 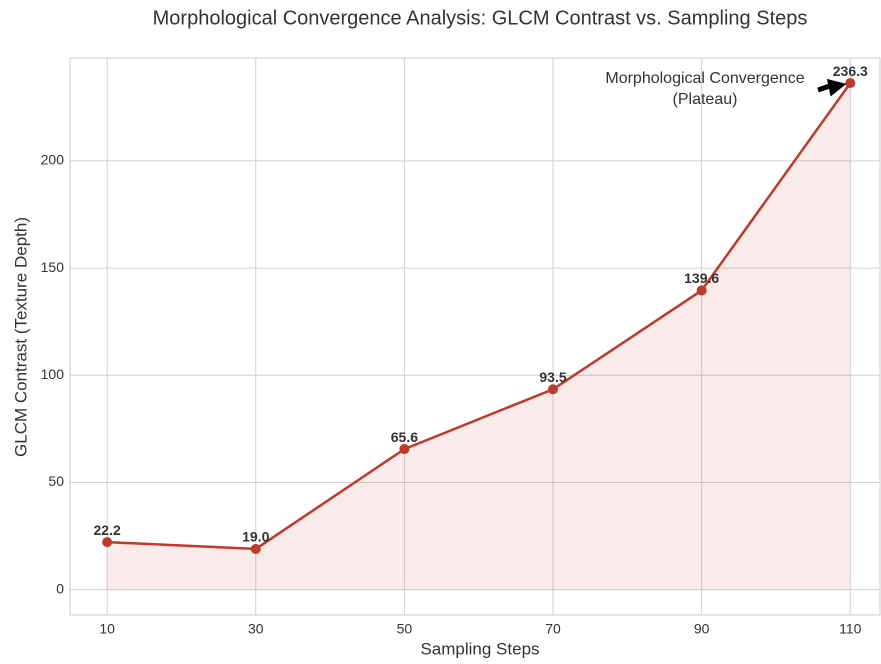 I want to click on y-tick-label: 50, so click(x=56, y=481).